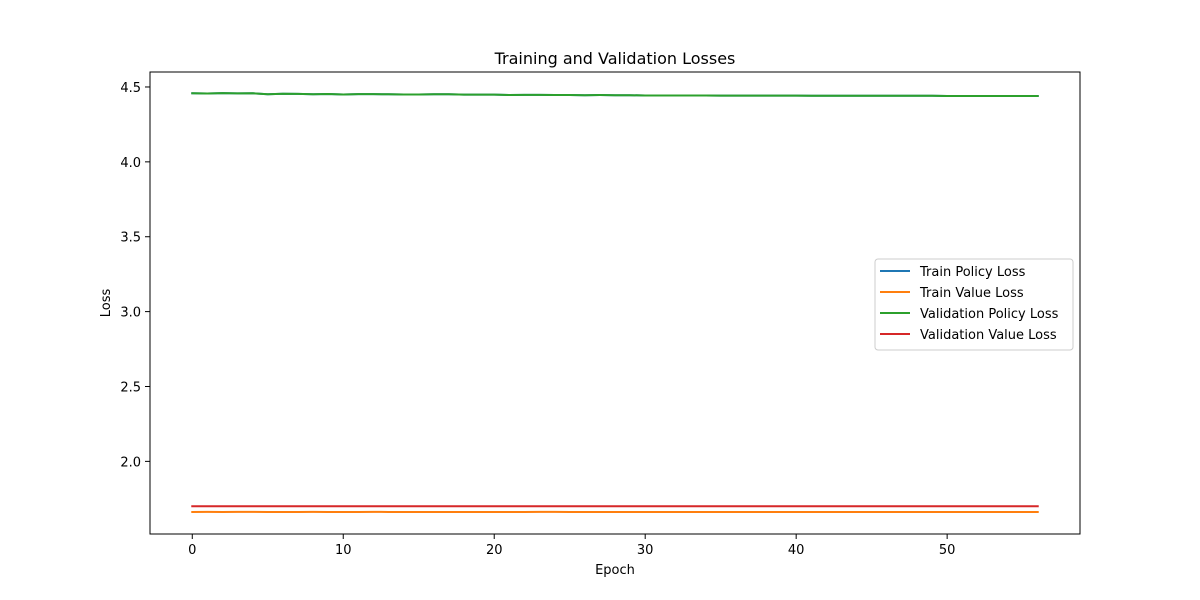 The height and width of the screenshot is (600, 1200). Describe the element at coordinates (192, 550) in the screenshot. I see `x-tick-label: 0` at that location.